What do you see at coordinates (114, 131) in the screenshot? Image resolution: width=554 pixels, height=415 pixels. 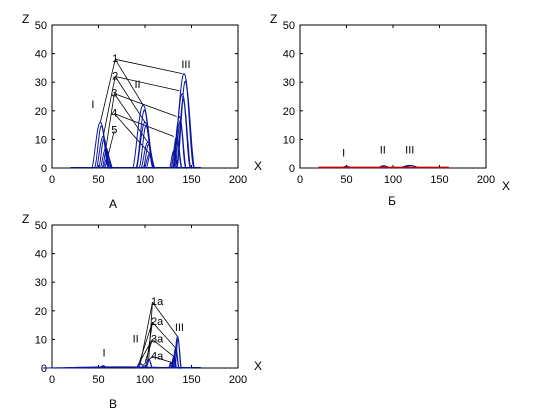 I see `annotation-label: 5` at bounding box center [114, 131].